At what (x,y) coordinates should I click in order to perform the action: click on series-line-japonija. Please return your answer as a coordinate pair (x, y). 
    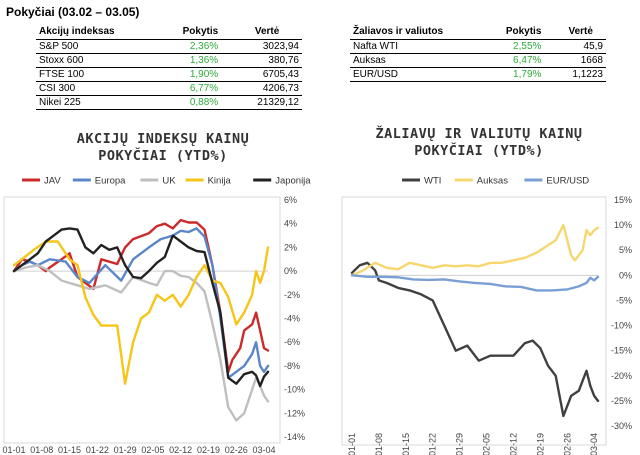
    Looking at the image, I should click on (141, 307).